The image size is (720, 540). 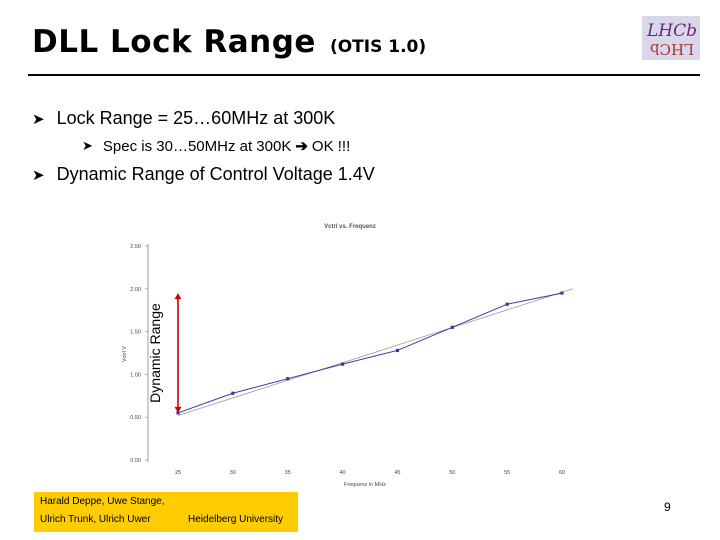 What do you see at coordinates (343, 473) in the screenshot?
I see `x-tick-label: 40` at bounding box center [343, 473].